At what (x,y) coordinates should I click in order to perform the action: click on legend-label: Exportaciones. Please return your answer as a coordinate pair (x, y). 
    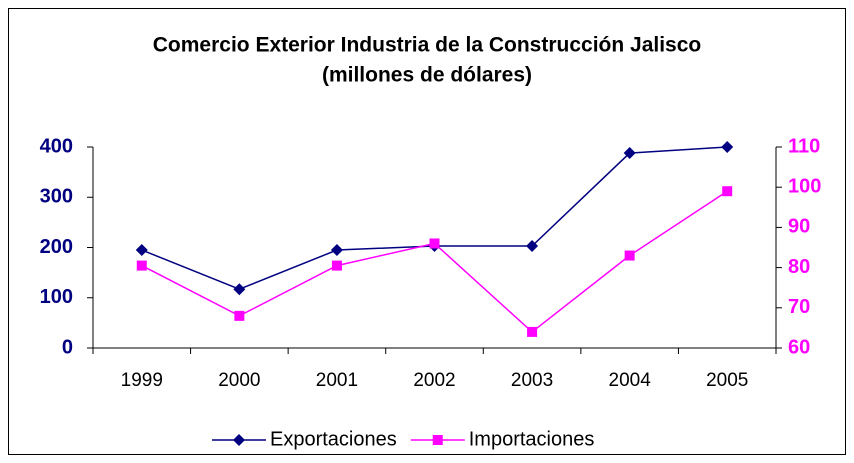
    Looking at the image, I should click on (333, 439).